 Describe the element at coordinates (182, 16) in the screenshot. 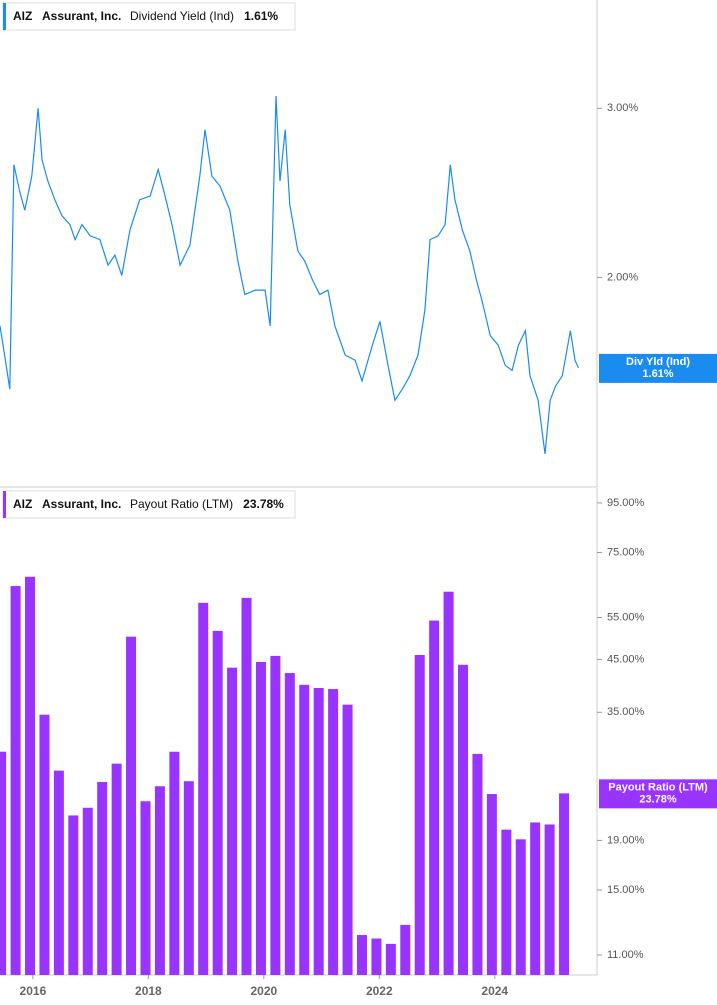

I see `legend-series: Dividend Yield (Ind)` at that location.